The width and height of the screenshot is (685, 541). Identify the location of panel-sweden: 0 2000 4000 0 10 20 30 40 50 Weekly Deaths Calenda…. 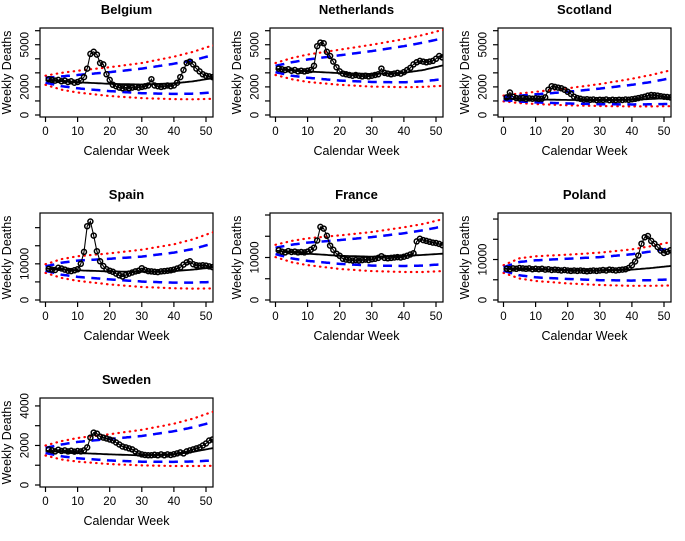
(107, 460).